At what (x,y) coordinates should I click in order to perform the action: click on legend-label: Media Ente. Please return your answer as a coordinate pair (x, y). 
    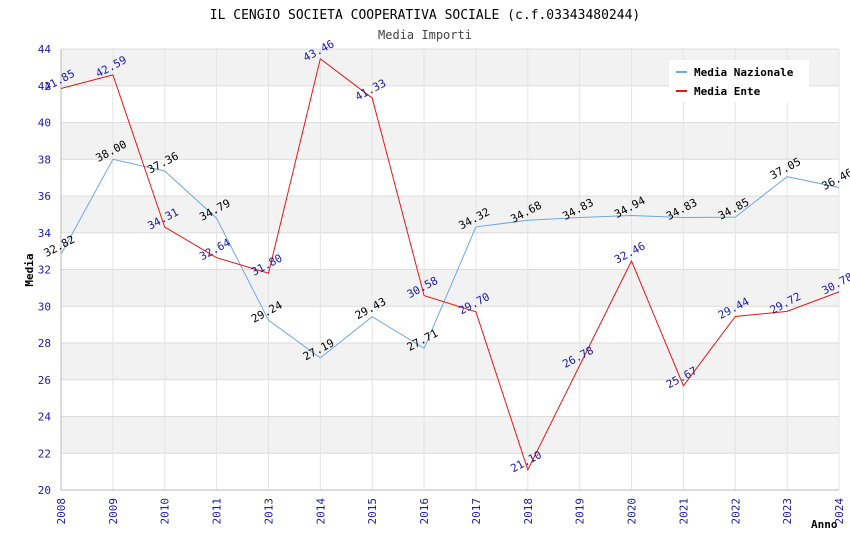
    Looking at the image, I should click on (727, 91).